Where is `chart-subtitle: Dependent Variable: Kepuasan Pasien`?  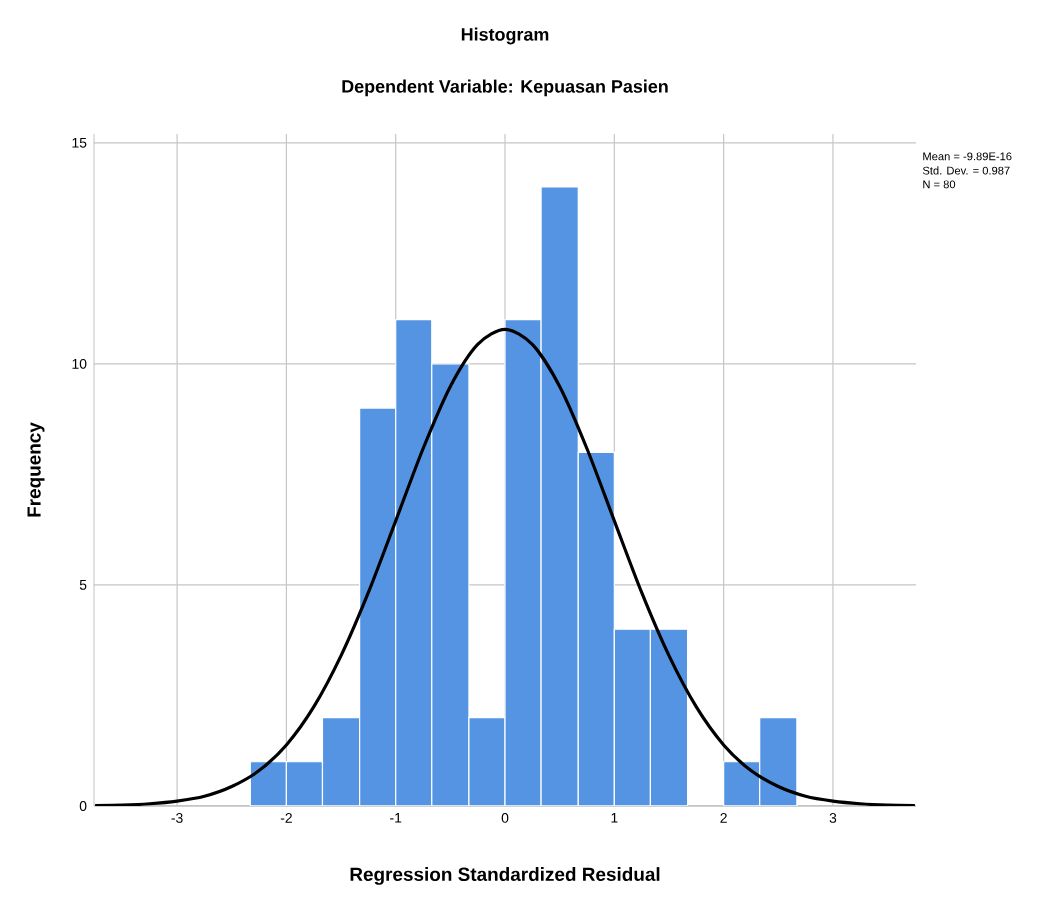 chart-subtitle: Dependent Variable: Kepuasan Pasien is located at coordinates (505, 88).